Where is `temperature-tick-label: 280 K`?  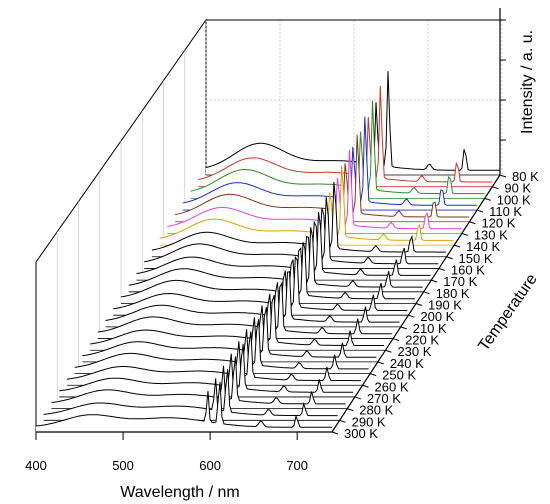
temperature-tick-label: 280 K is located at coordinates (376, 410).